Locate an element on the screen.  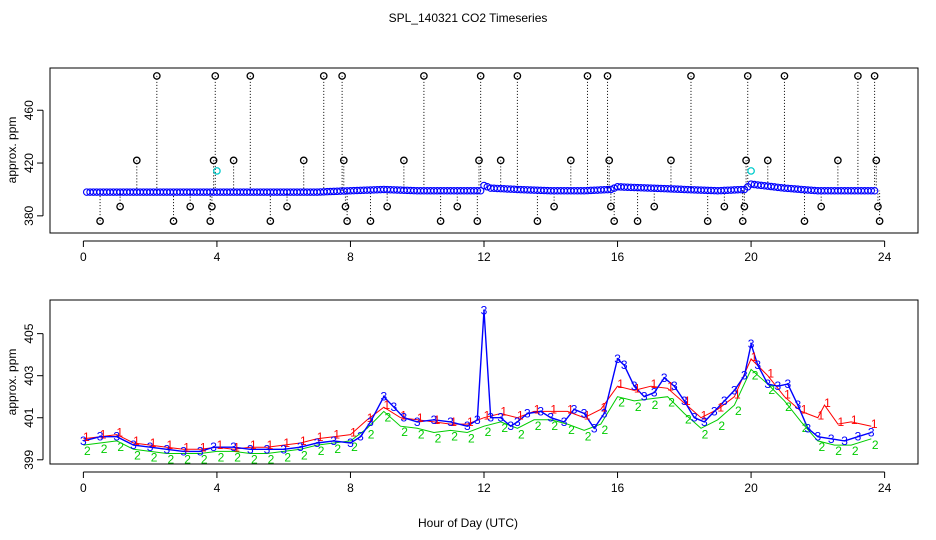
top-x-tick-label: 24 is located at coordinates (885, 257).